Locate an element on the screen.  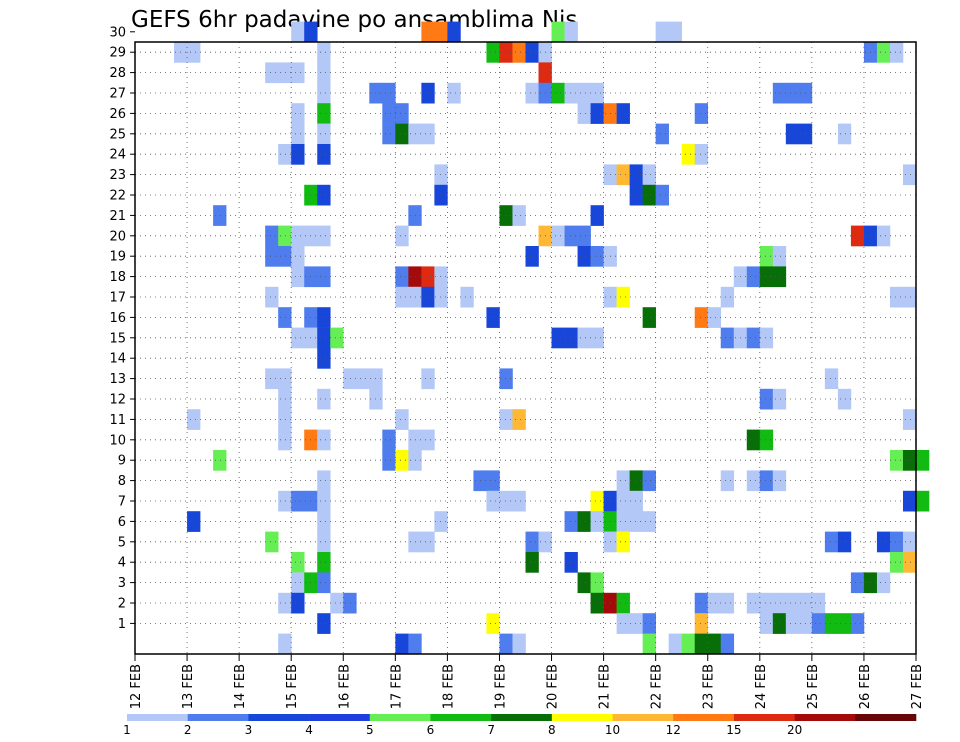
y-tick-label: 27 is located at coordinates (117, 94).